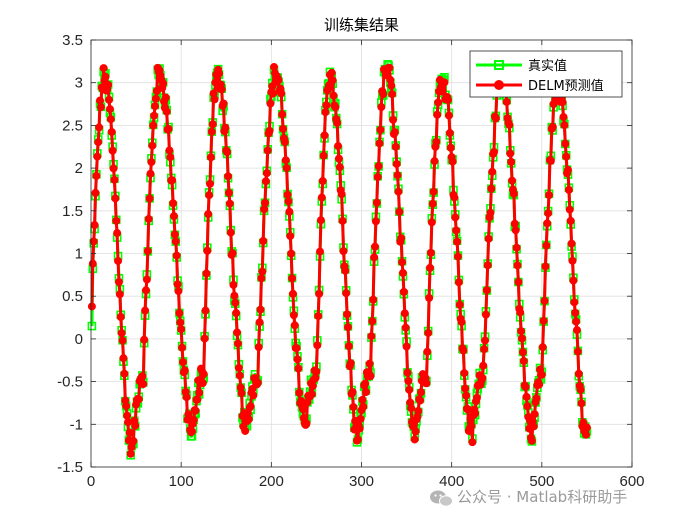 Image resolution: width=700 pixels, height=525 pixels. I want to click on y-tick-label: 2, so click(79, 168).